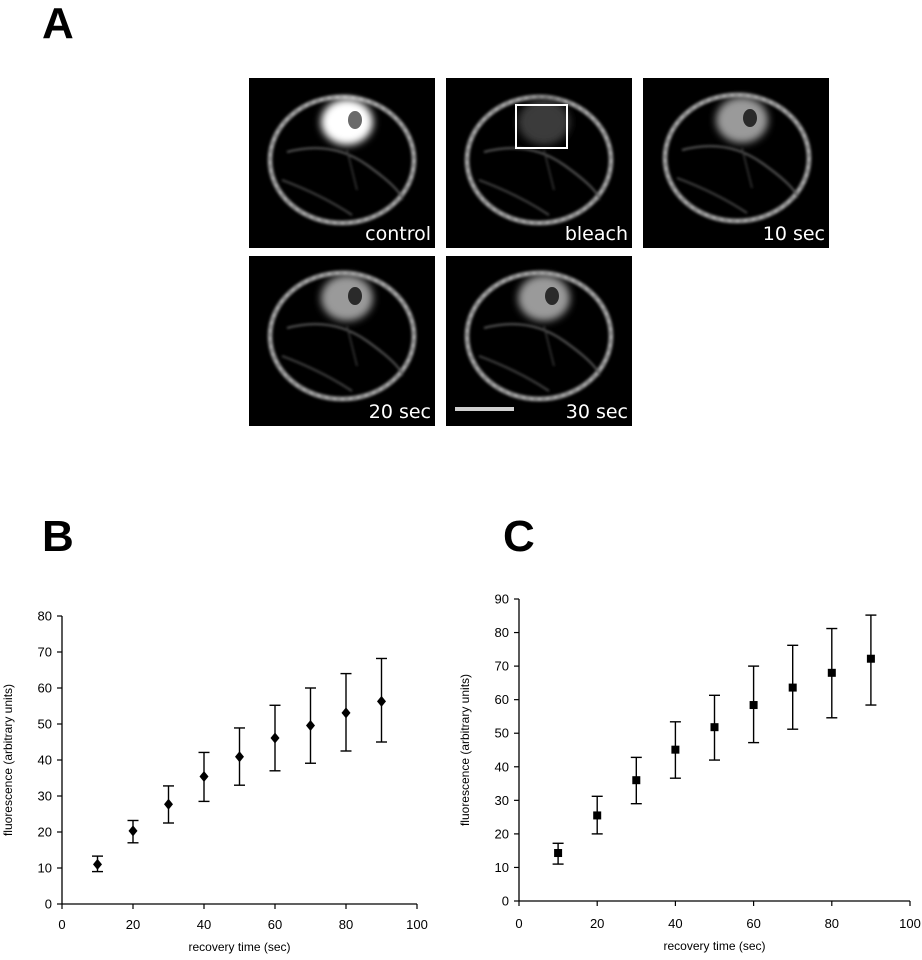  I want to click on micrograph-caption: 10 sec, so click(793, 234).